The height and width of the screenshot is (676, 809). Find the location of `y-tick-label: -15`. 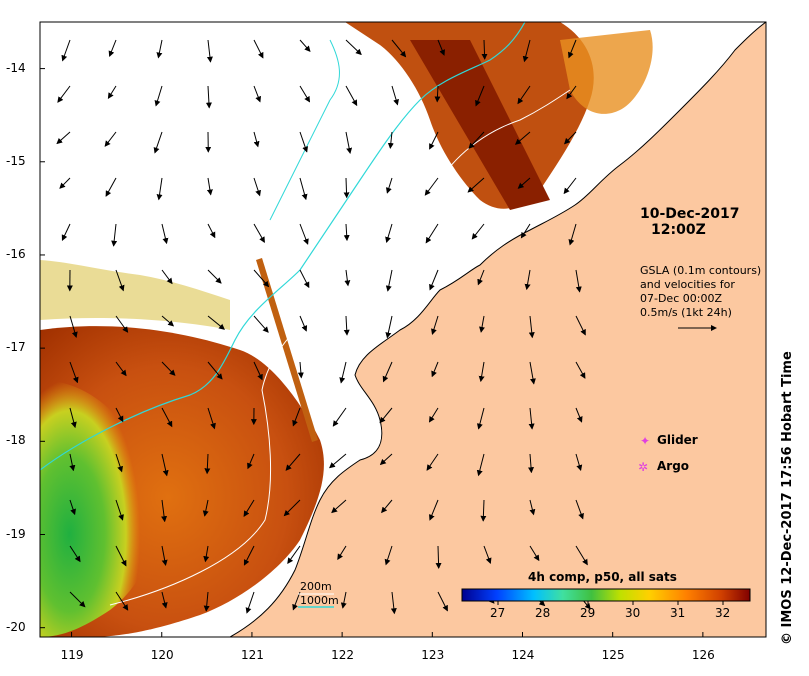

y-tick-label: -15 is located at coordinates (16, 161).